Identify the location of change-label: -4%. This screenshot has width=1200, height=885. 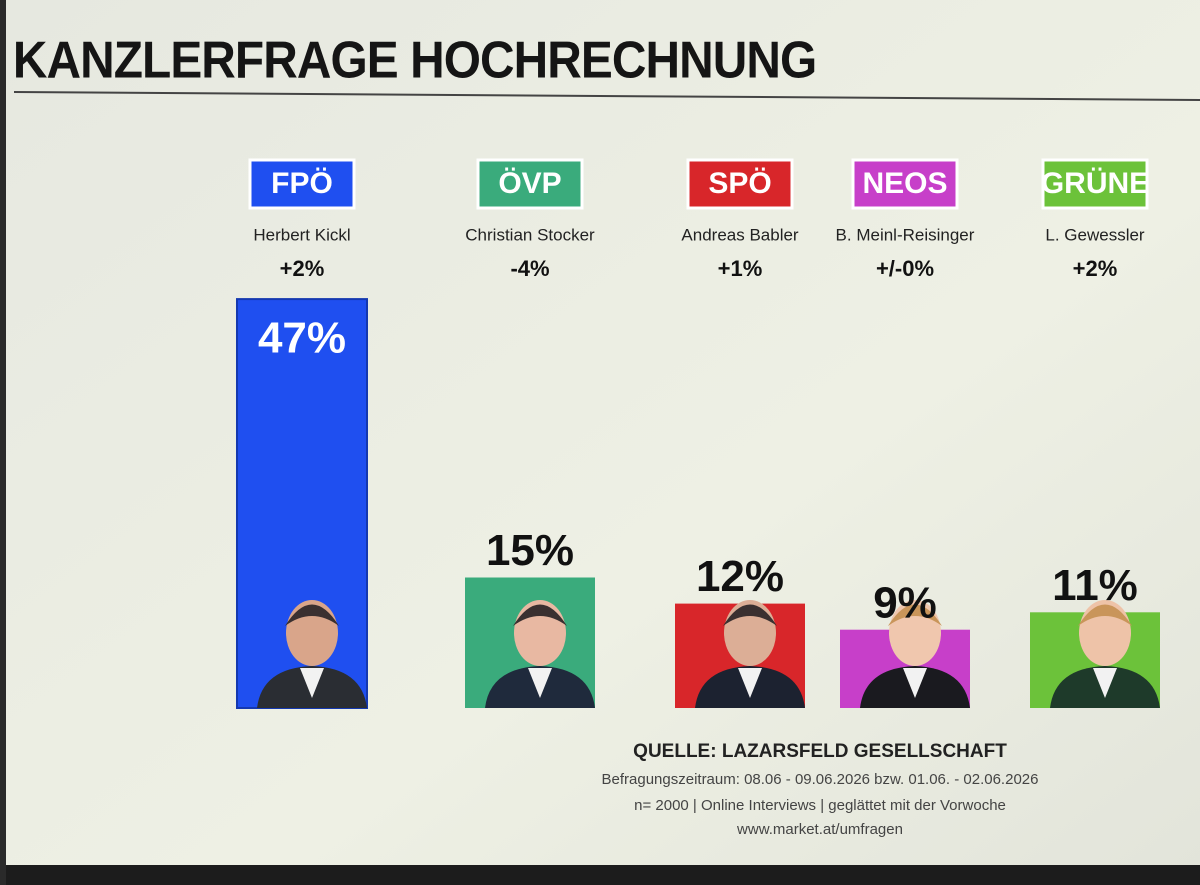
(529, 268).